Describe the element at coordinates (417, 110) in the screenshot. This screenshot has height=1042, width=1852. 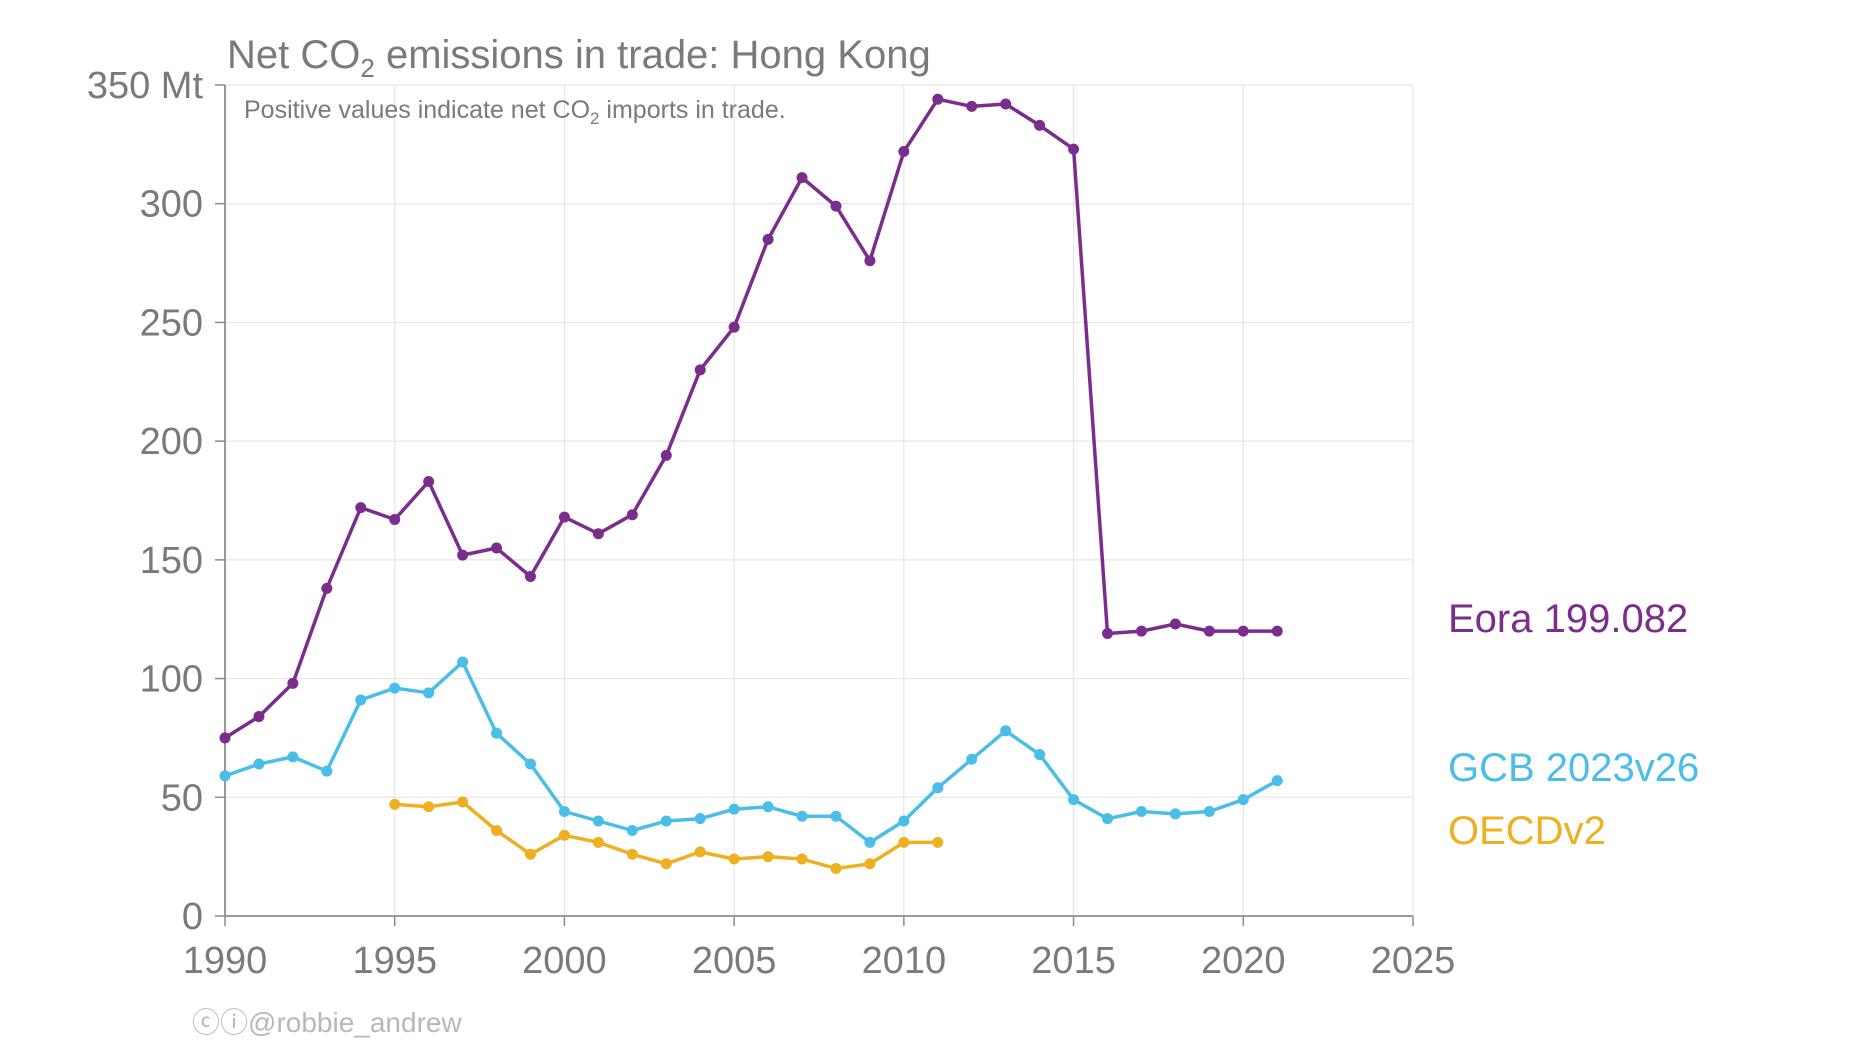
I see `subtitle-prefix: Positive values indicate net CO` at that location.